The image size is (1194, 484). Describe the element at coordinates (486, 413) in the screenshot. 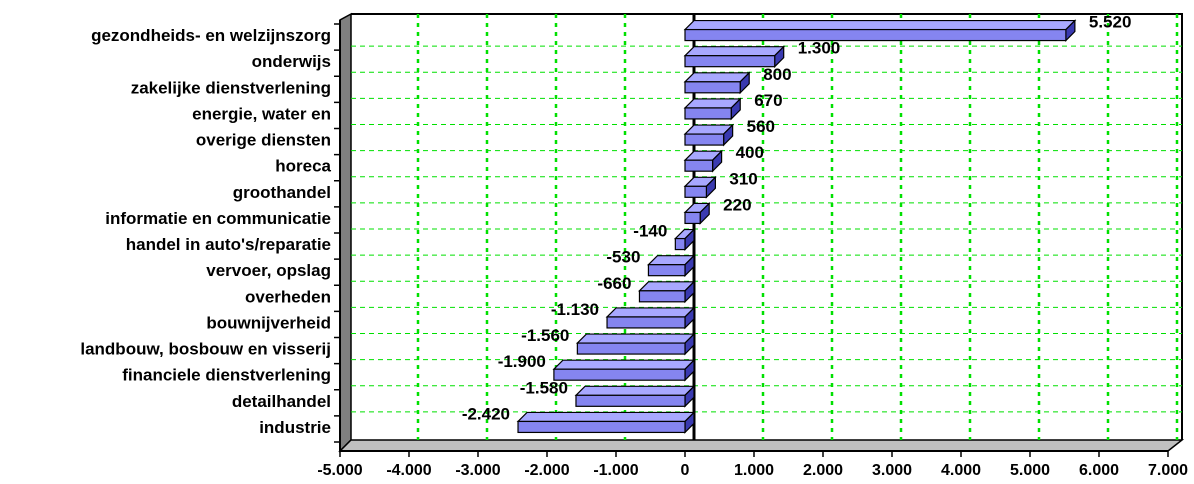

I see `data-label: -2.420` at that location.